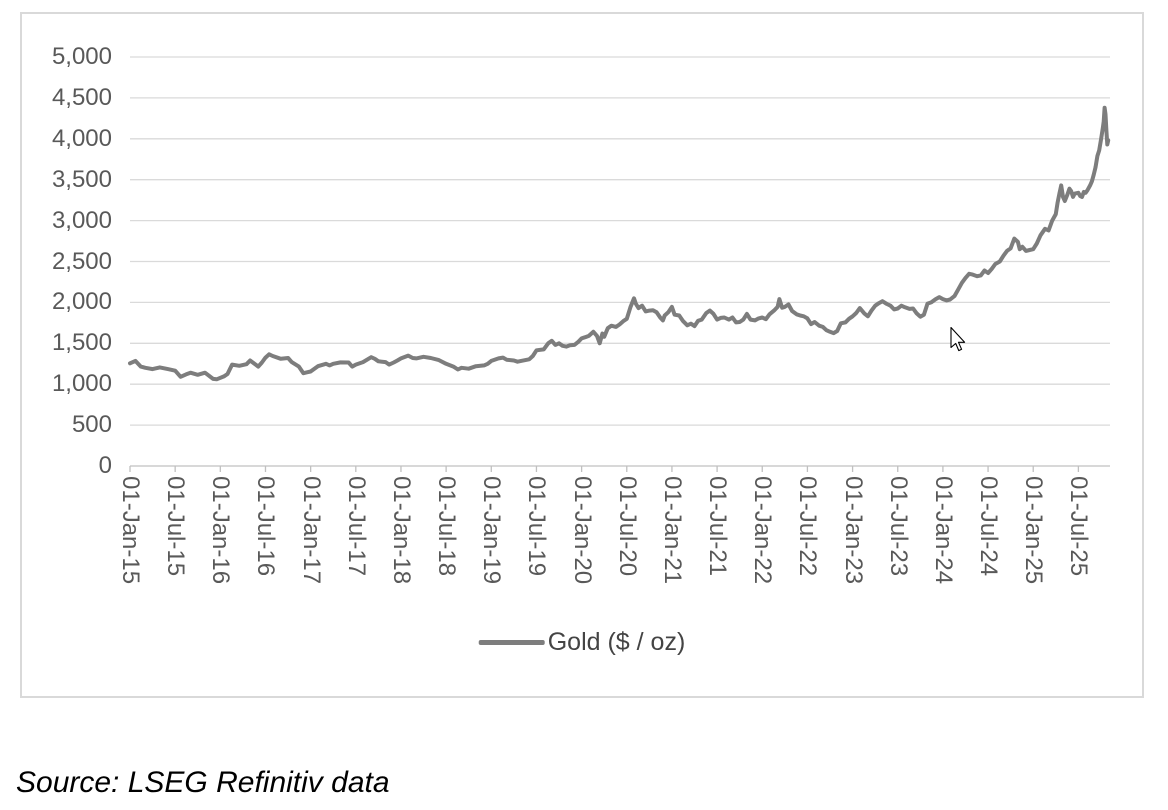 The height and width of the screenshot is (810, 1168). I want to click on x-axis-label: 01-Jul-15, so click(176, 526).